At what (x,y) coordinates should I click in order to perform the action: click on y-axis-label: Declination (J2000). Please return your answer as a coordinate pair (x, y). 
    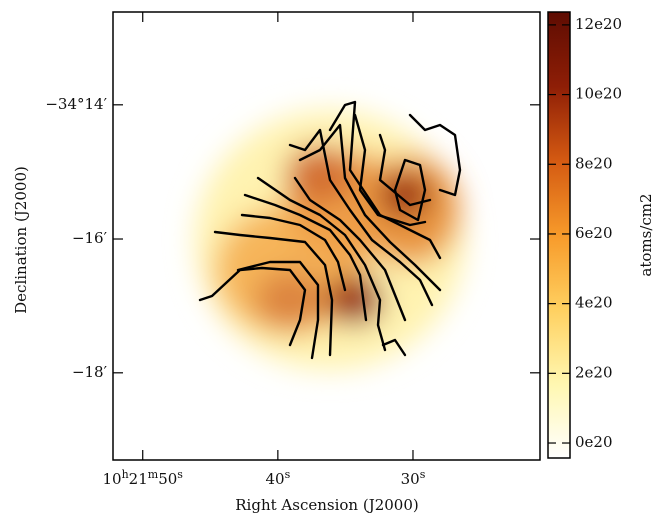
    Looking at the image, I should click on (21, 240).